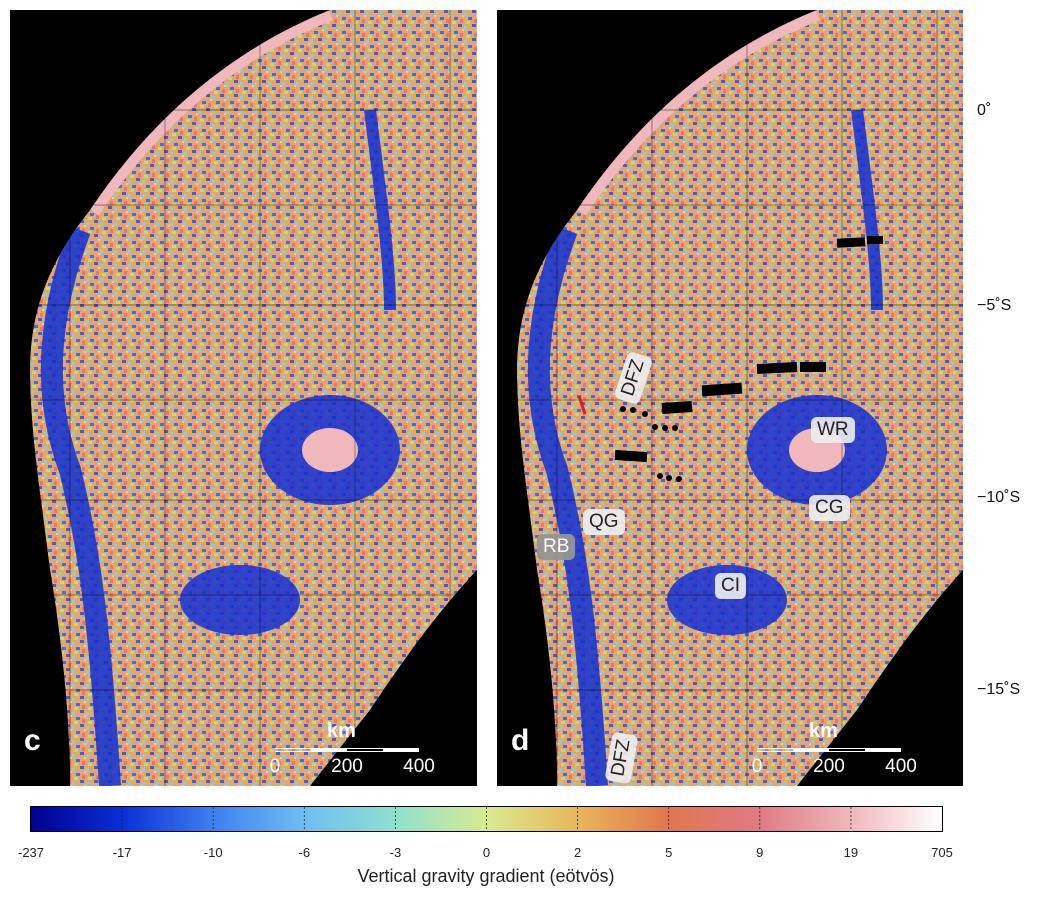 The height and width of the screenshot is (897, 1041). I want to click on label-cg: CG, so click(829, 508).